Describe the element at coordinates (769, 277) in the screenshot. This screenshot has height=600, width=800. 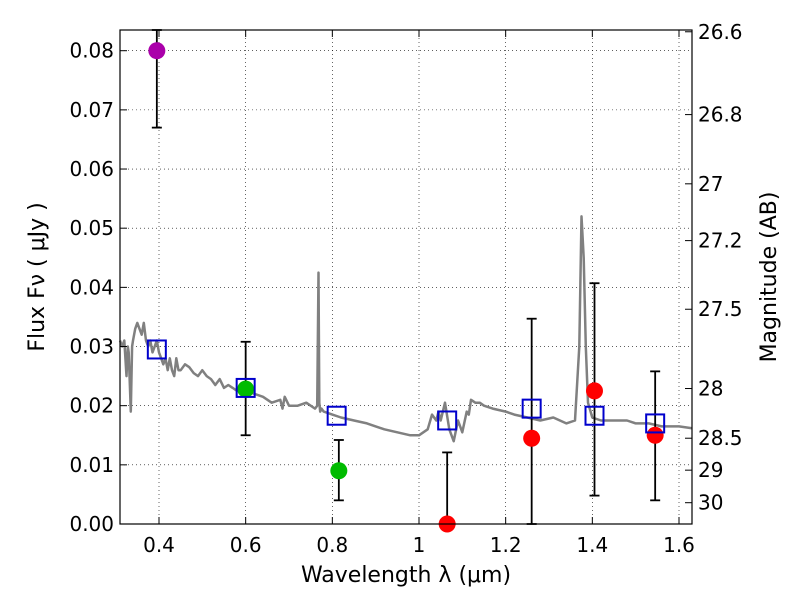
I see `y2-axis-label: Magnitude (AB)` at that location.